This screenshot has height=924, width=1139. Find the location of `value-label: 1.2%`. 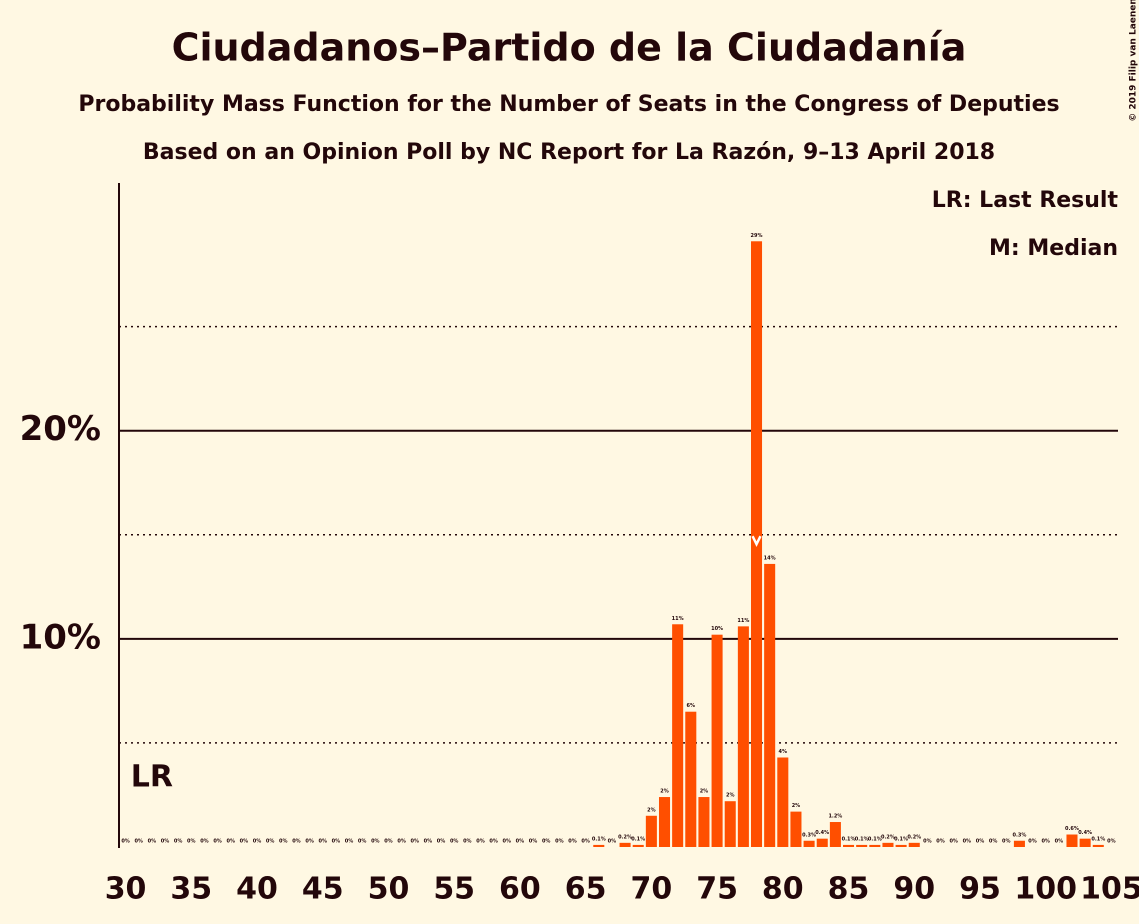

value-label: 1.2% is located at coordinates (835, 817).